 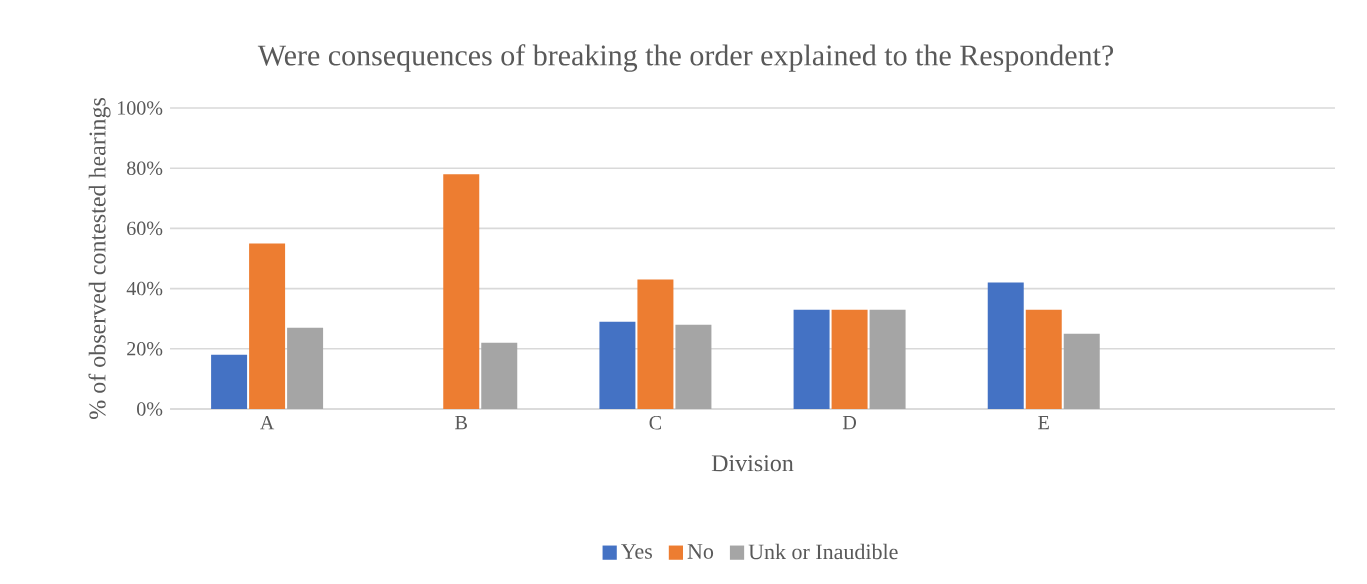 What do you see at coordinates (849, 423) in the screenshot?
I see `x-tick-label: D` at bounding box center [849, 423].